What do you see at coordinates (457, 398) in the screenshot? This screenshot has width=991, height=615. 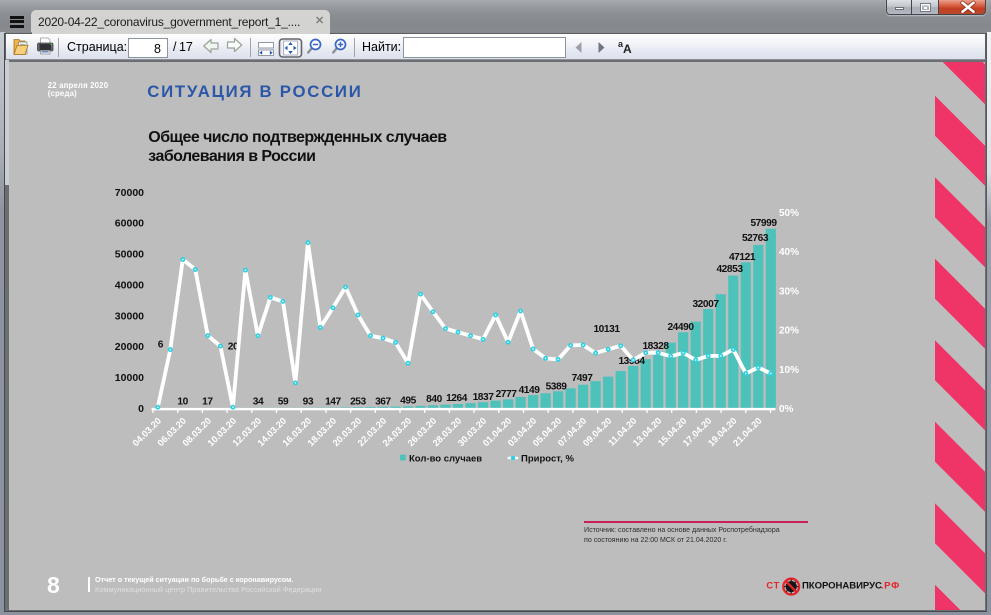 I see `svg-text: 1264` at bounding box center [457, 398].